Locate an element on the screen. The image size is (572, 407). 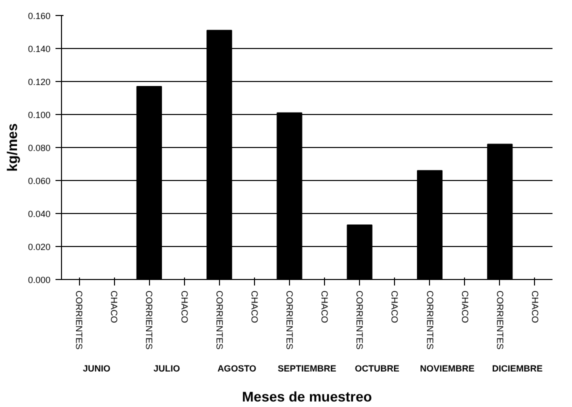
y-tick-label: 0.000 is located at coordinates (39, 280).